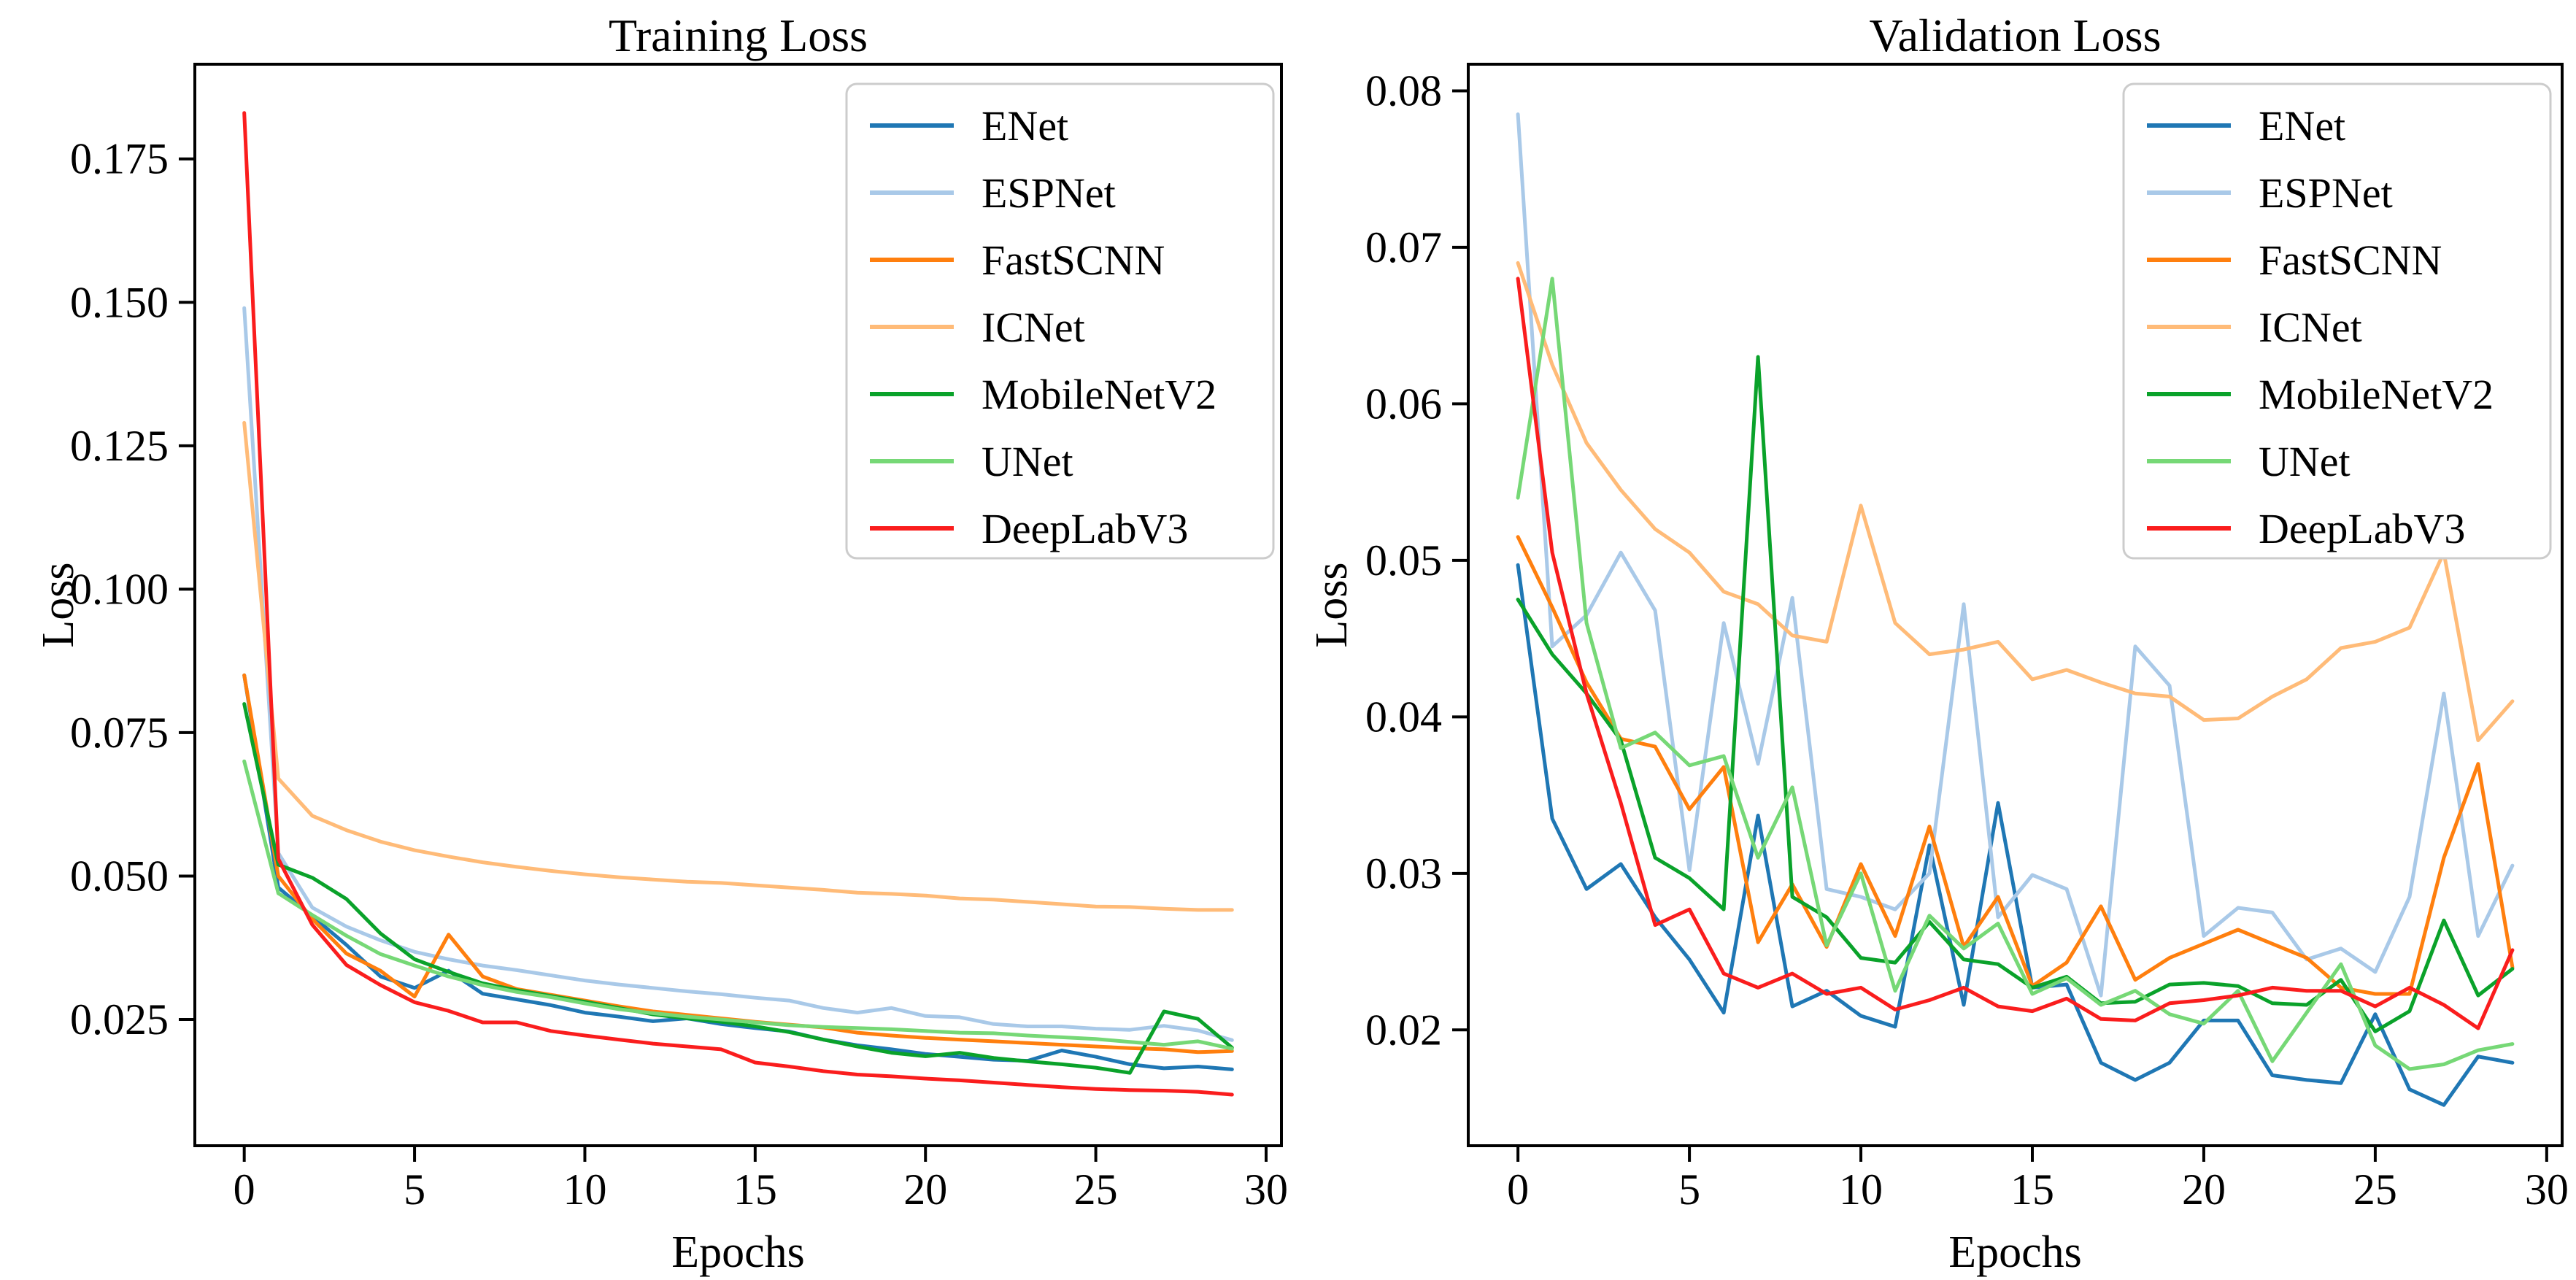 This screenshot has width=2576, height=1280. I want to click on y-tick-label: 0.07, so click(1403, 247).